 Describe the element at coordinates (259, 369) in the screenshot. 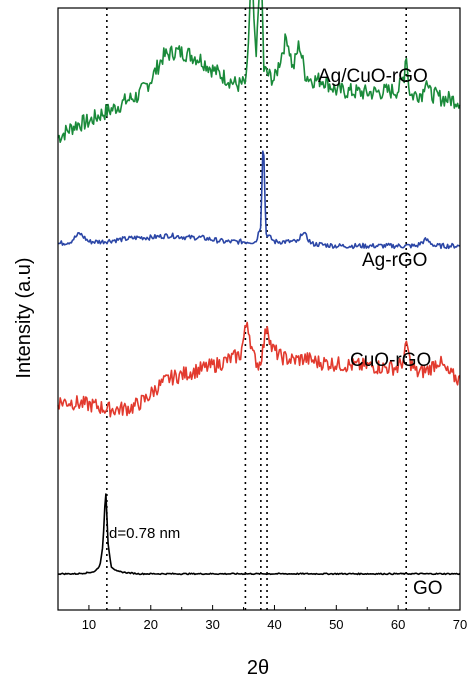

I see `series-line-cuo-rgo` at that location.